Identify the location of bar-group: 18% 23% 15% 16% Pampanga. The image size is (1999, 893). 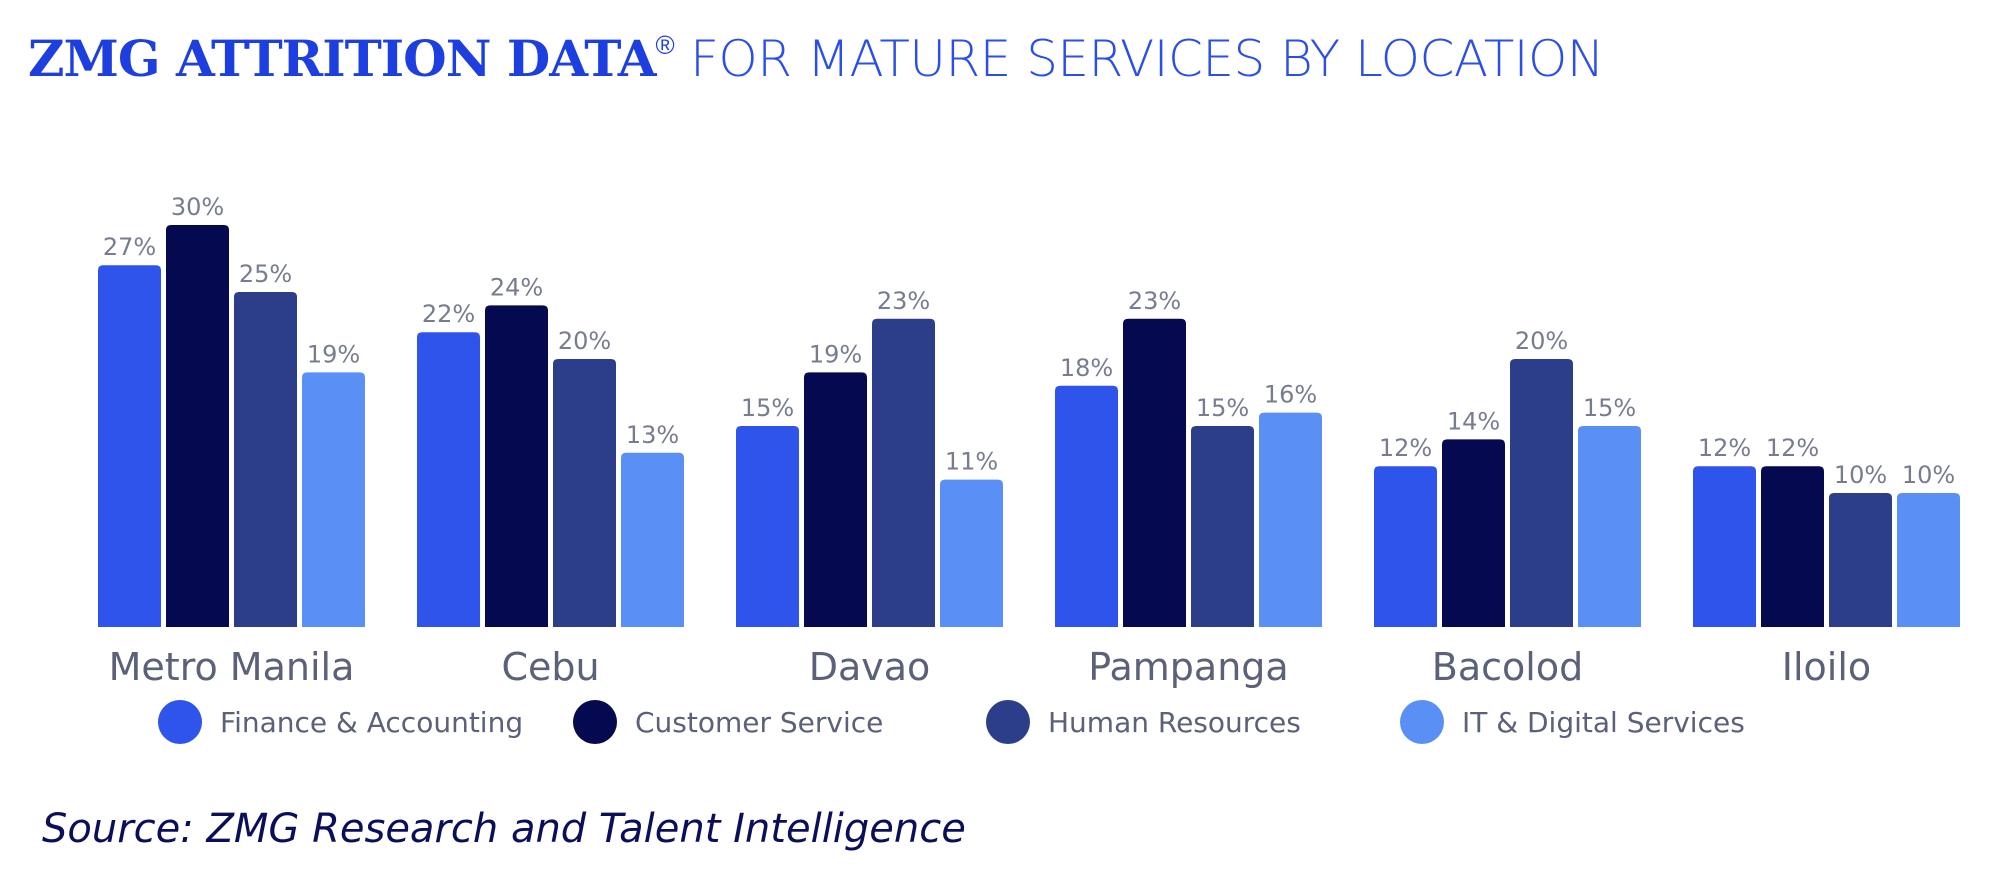
(1188, 488).